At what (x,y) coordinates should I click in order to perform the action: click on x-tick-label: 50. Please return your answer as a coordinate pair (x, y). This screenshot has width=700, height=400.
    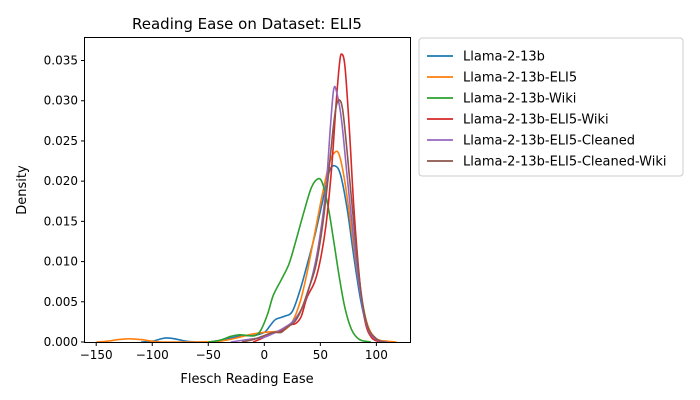
    Looking at the image, I should click on (320, 355).